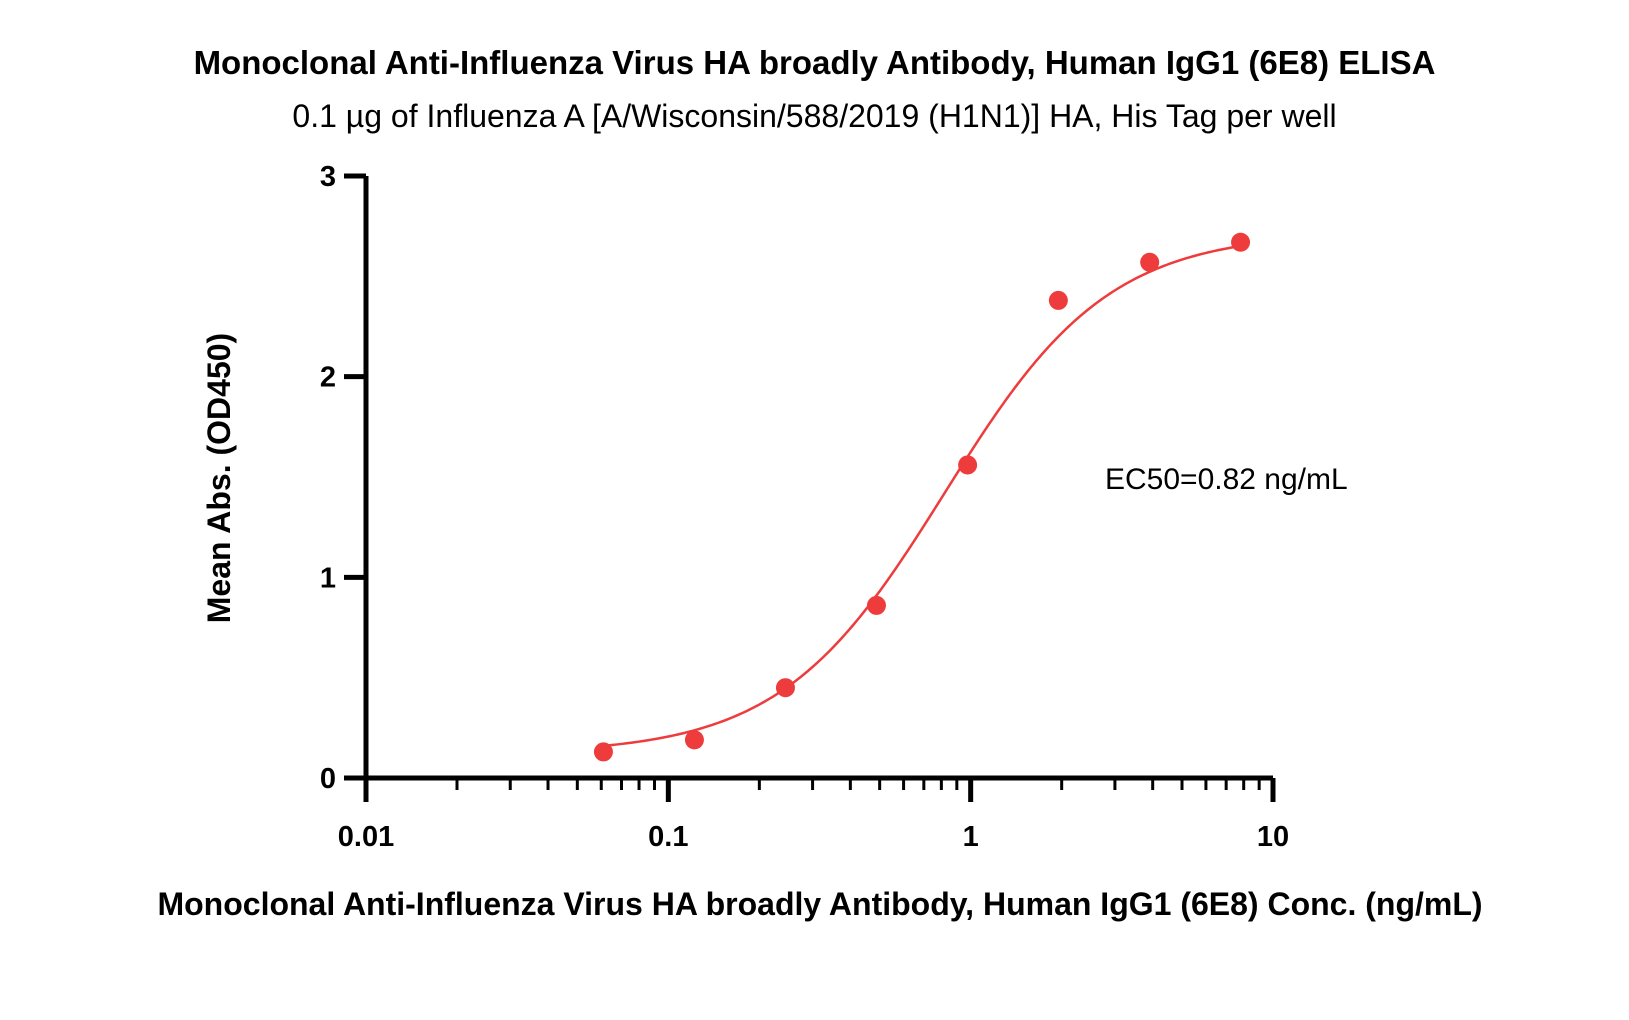 This screenshot has height=1020, width=1629. What do you see at coordinates (366, 837) in the screenshot?
I see `x-tick-label: 0.01` at bounding box center [366, 837].